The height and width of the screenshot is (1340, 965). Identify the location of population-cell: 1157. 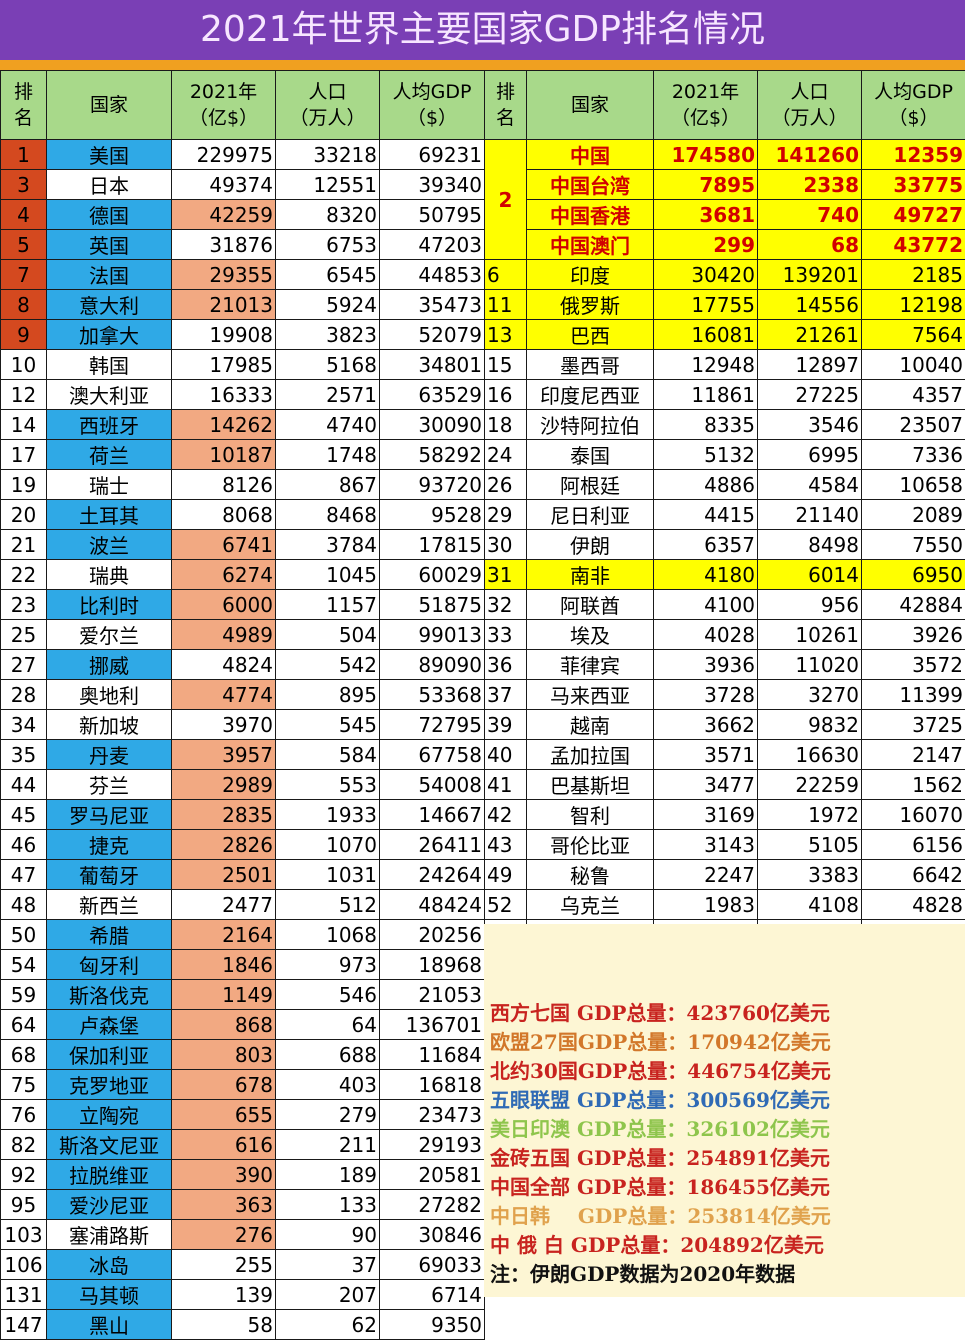
(328, 605).